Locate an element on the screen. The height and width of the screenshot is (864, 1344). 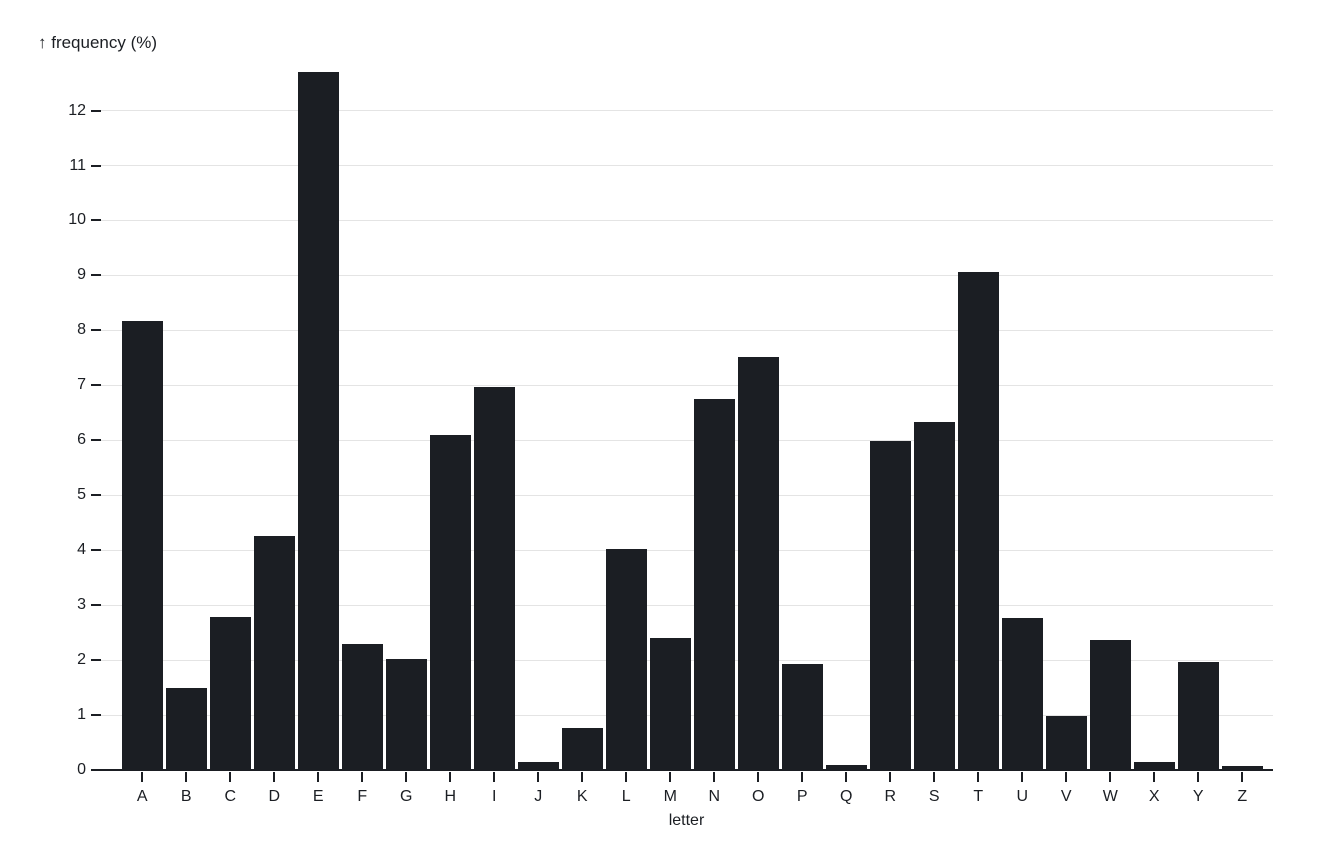
x-tick-label-Q: Q is located at coordinates (846, 796).